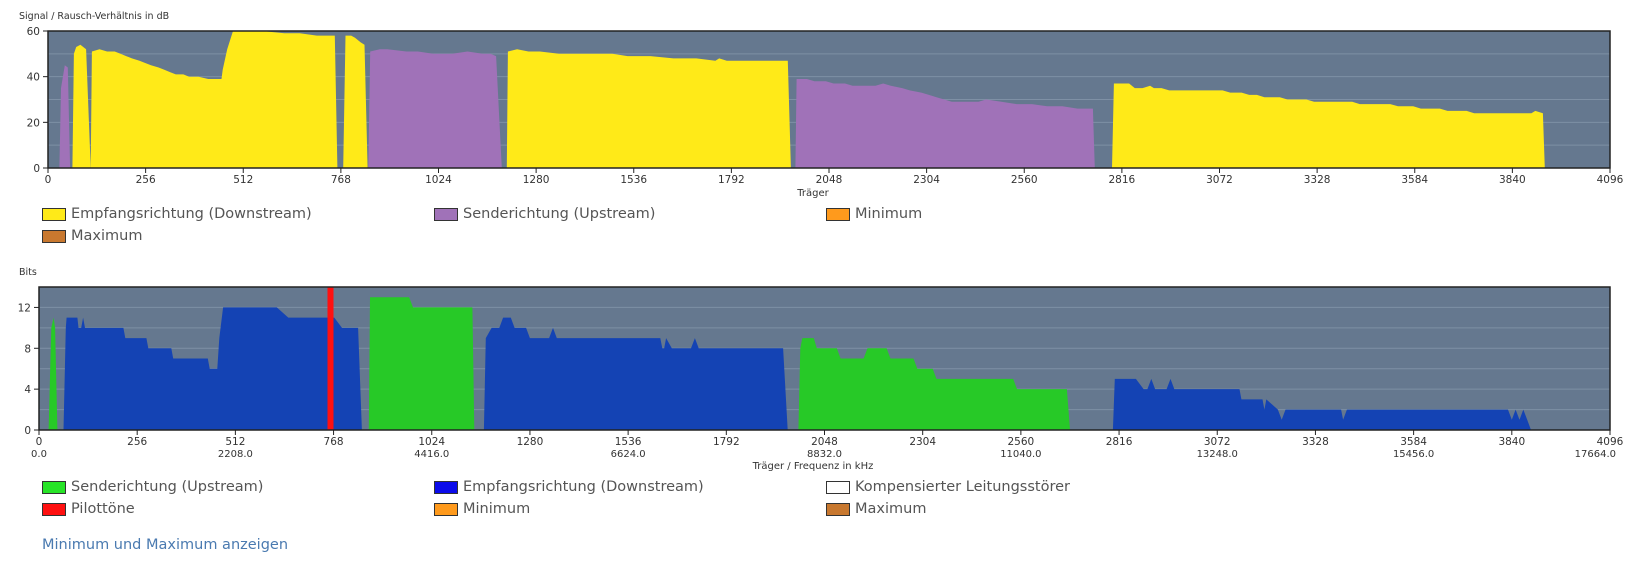  I want to click on x-axis-label: Träger, so click(812, 193).